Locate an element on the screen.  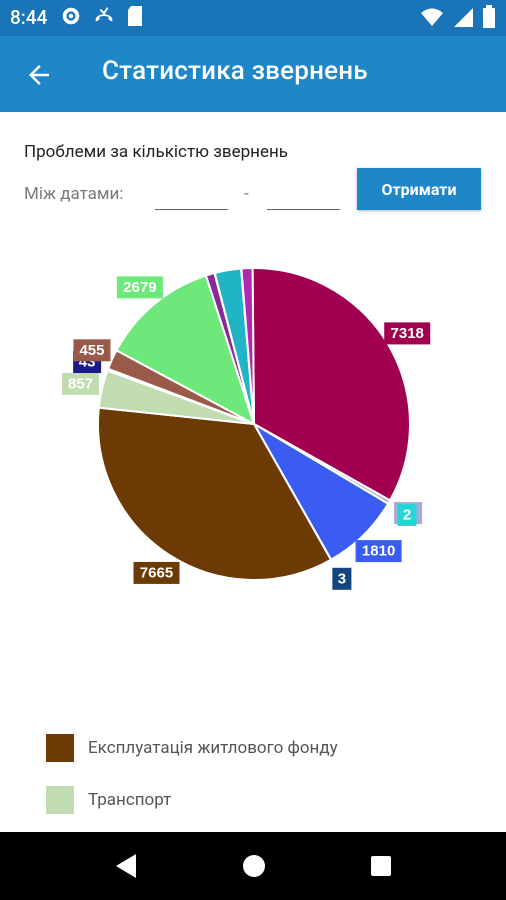
svg-text: 1810 is located at coordinates (378, 551).